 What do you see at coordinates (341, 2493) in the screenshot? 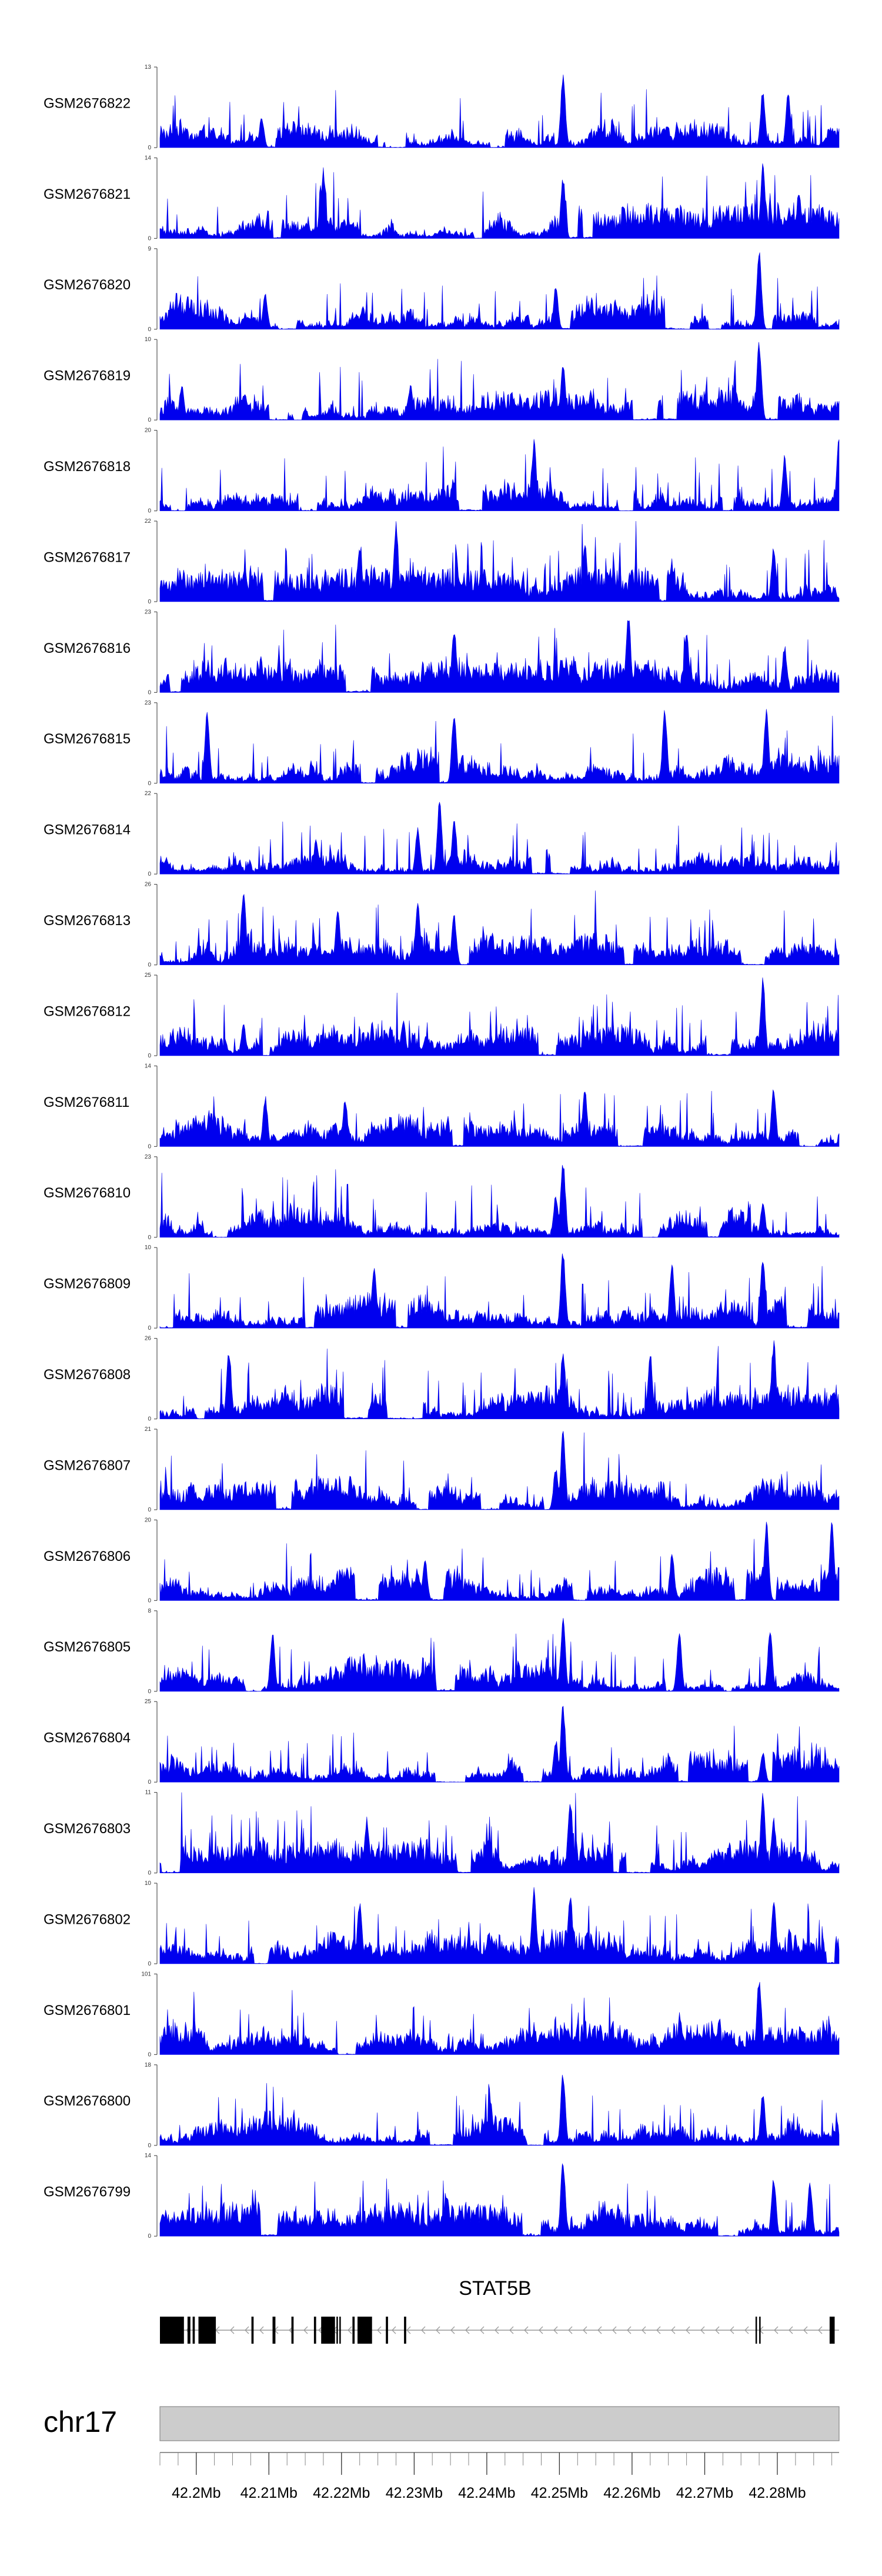
I see `axis-tick-label: 42.22Mb` at bounding box center [341, 2493].